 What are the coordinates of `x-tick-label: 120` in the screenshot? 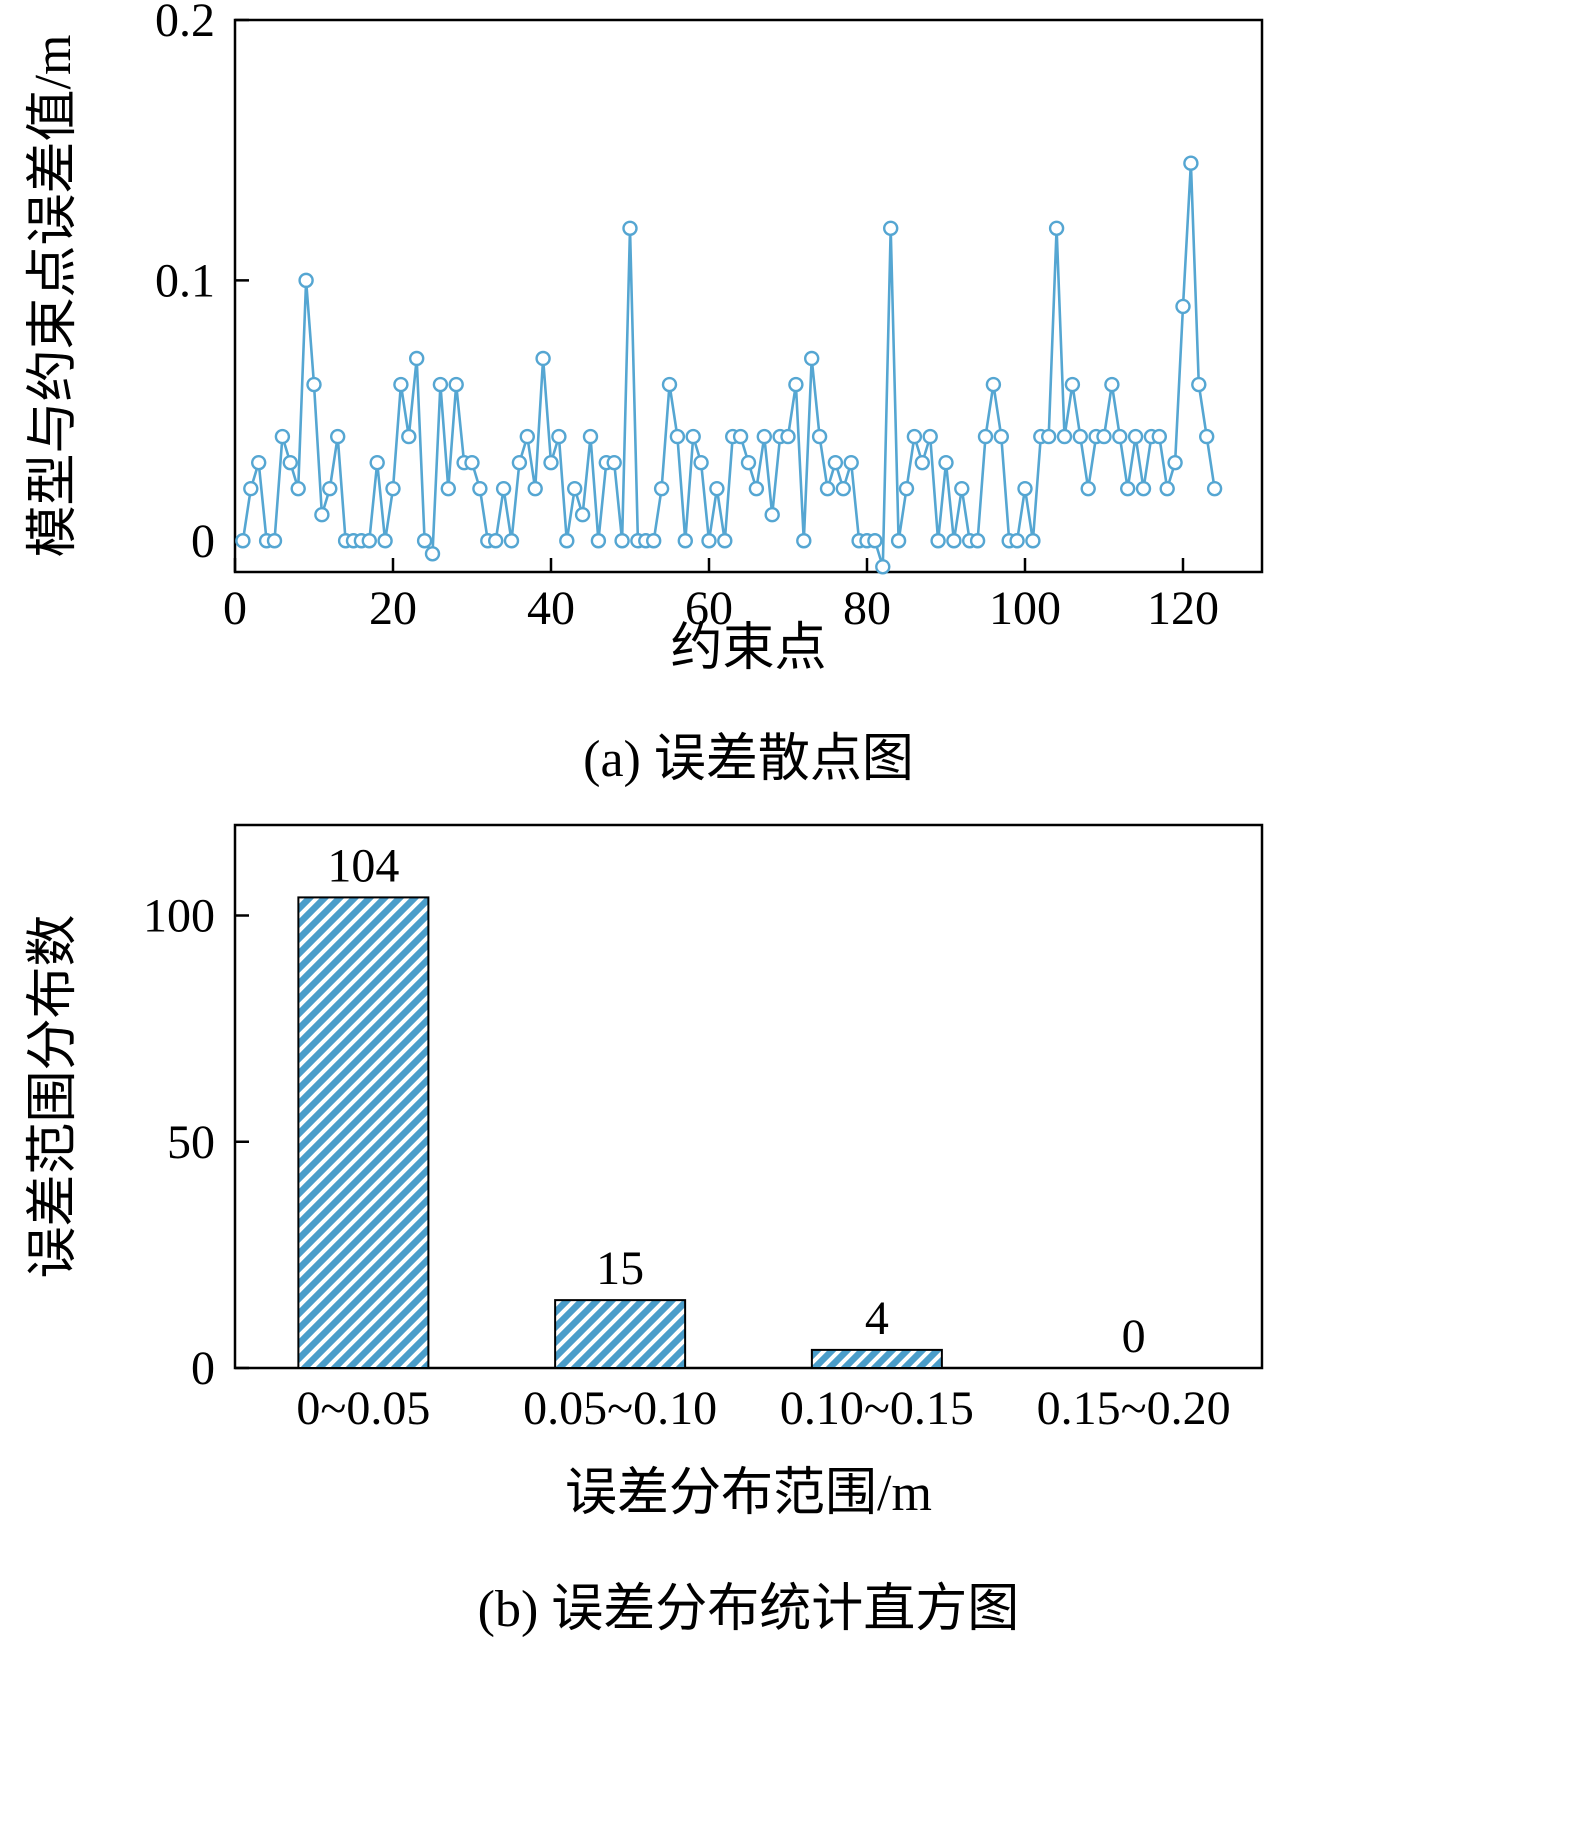 It's located at (1183, 608).